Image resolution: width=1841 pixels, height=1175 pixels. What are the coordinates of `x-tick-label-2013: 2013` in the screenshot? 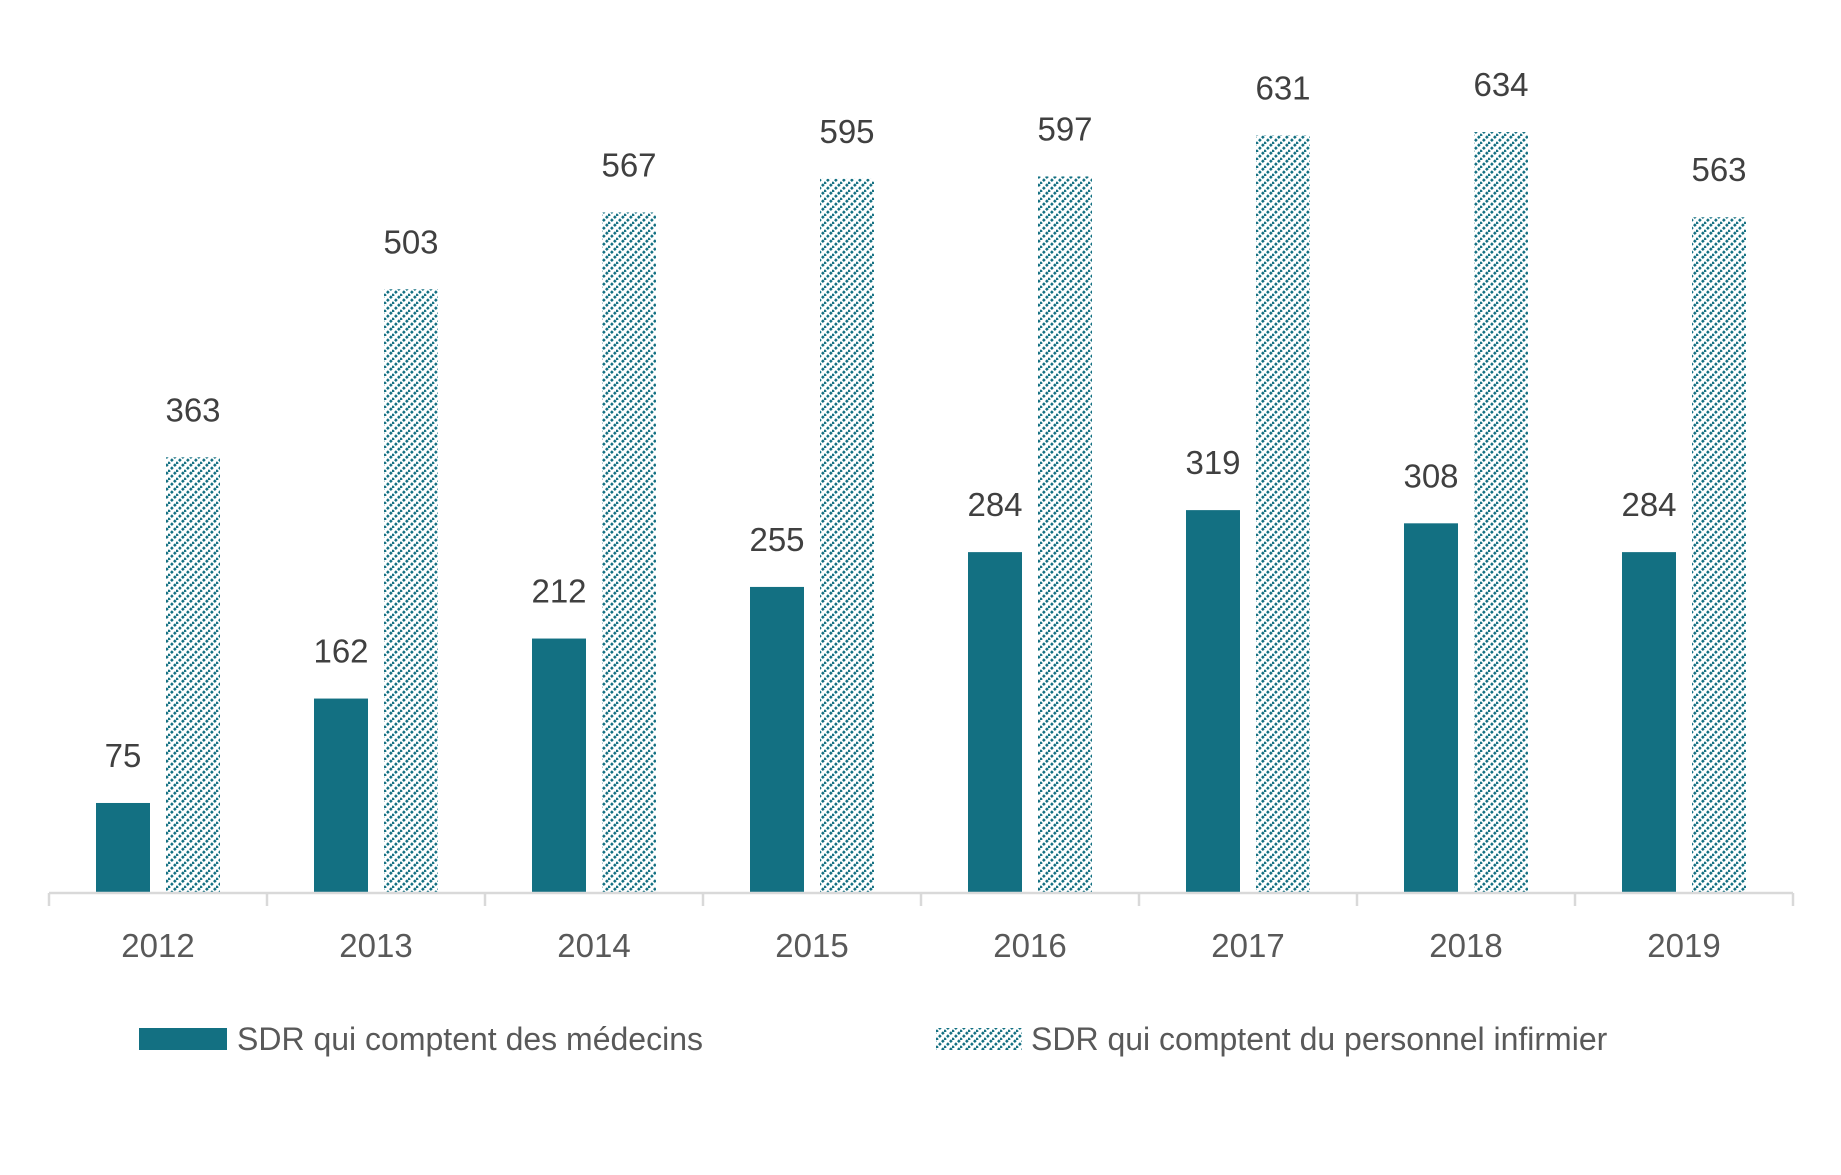 It's located at (375, 945).